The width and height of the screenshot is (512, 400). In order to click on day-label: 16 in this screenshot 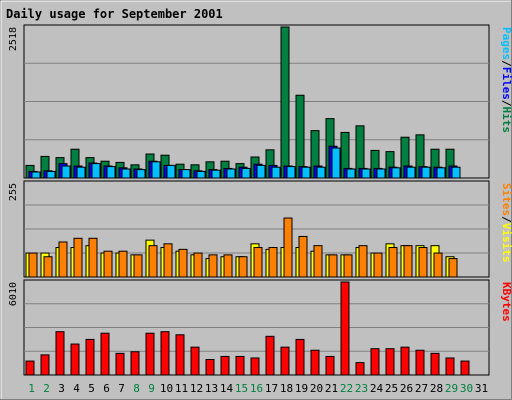, I will do `click(256, 388)`.